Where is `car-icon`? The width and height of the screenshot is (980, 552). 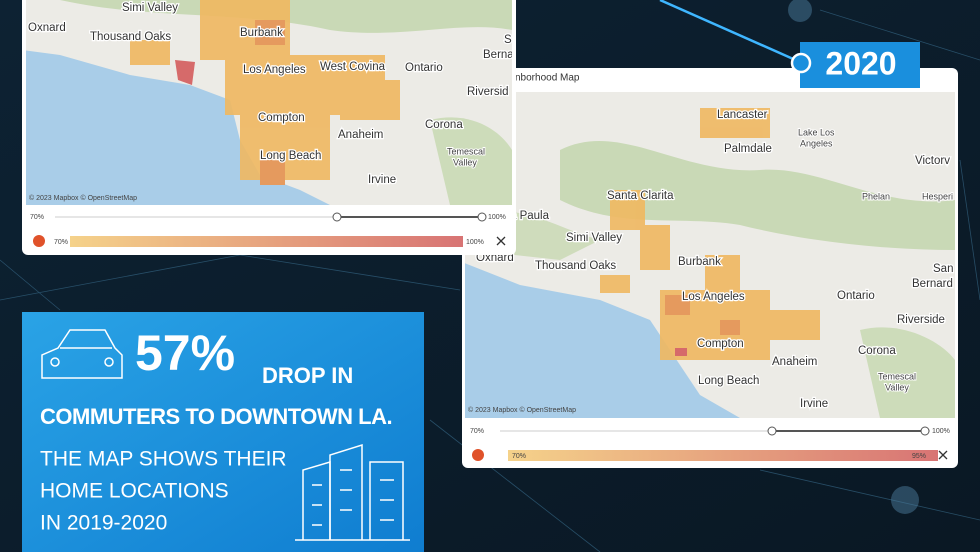
car-icon is located at coordinates (82, 354).